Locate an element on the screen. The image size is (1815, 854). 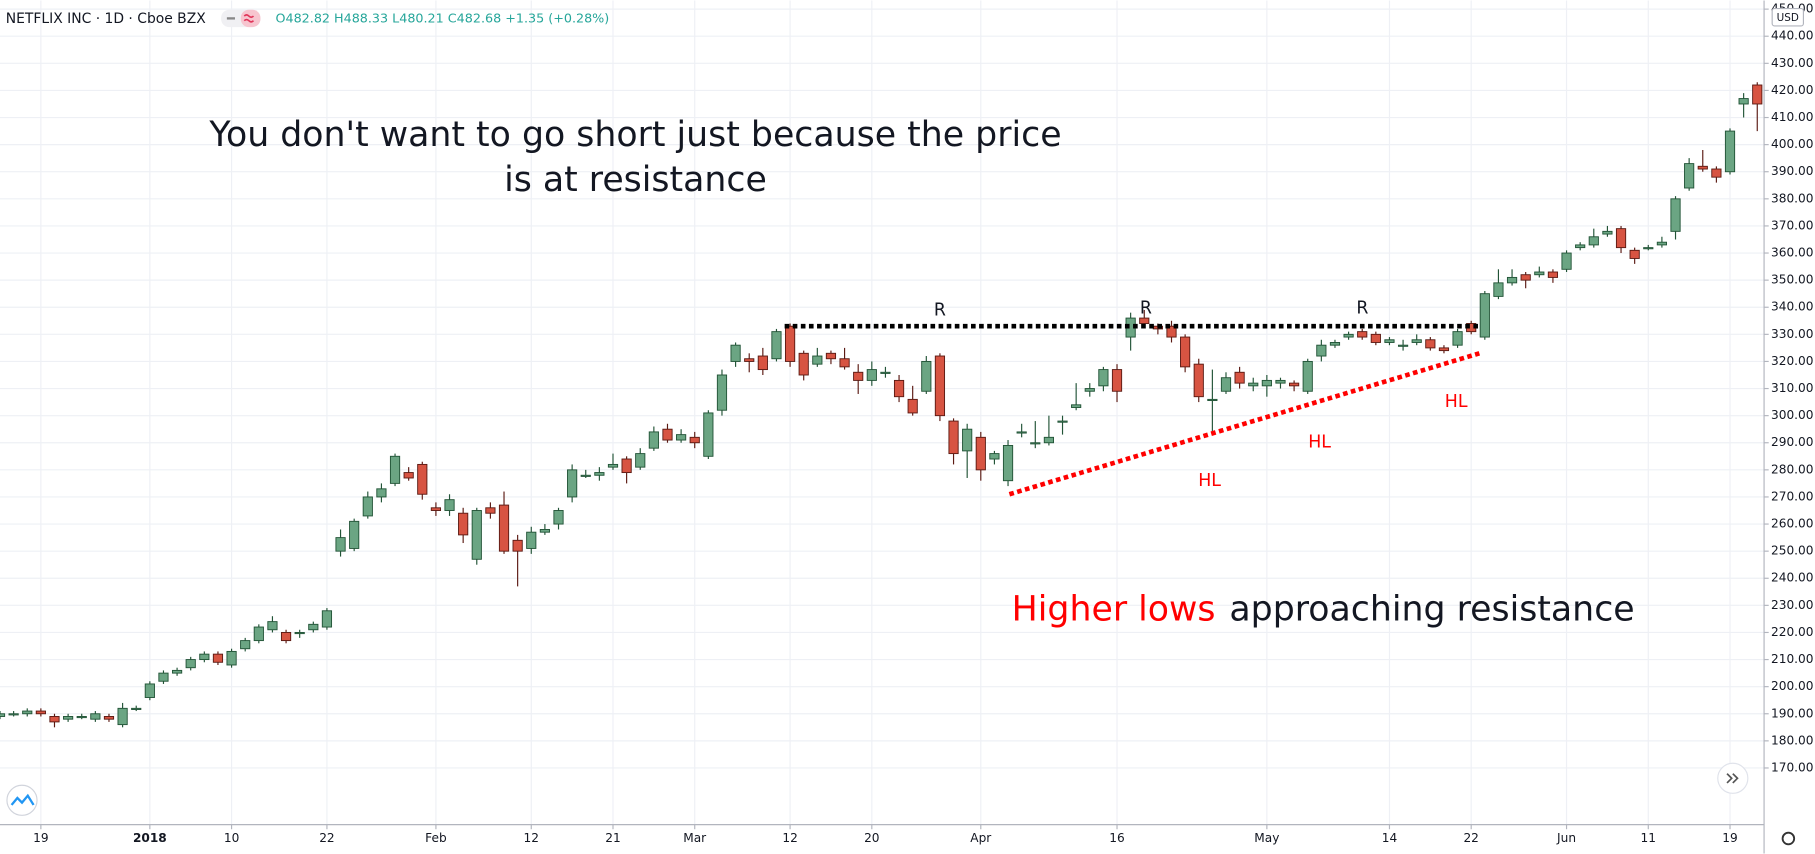
compare-toggle is located at coordinates (250, 18).